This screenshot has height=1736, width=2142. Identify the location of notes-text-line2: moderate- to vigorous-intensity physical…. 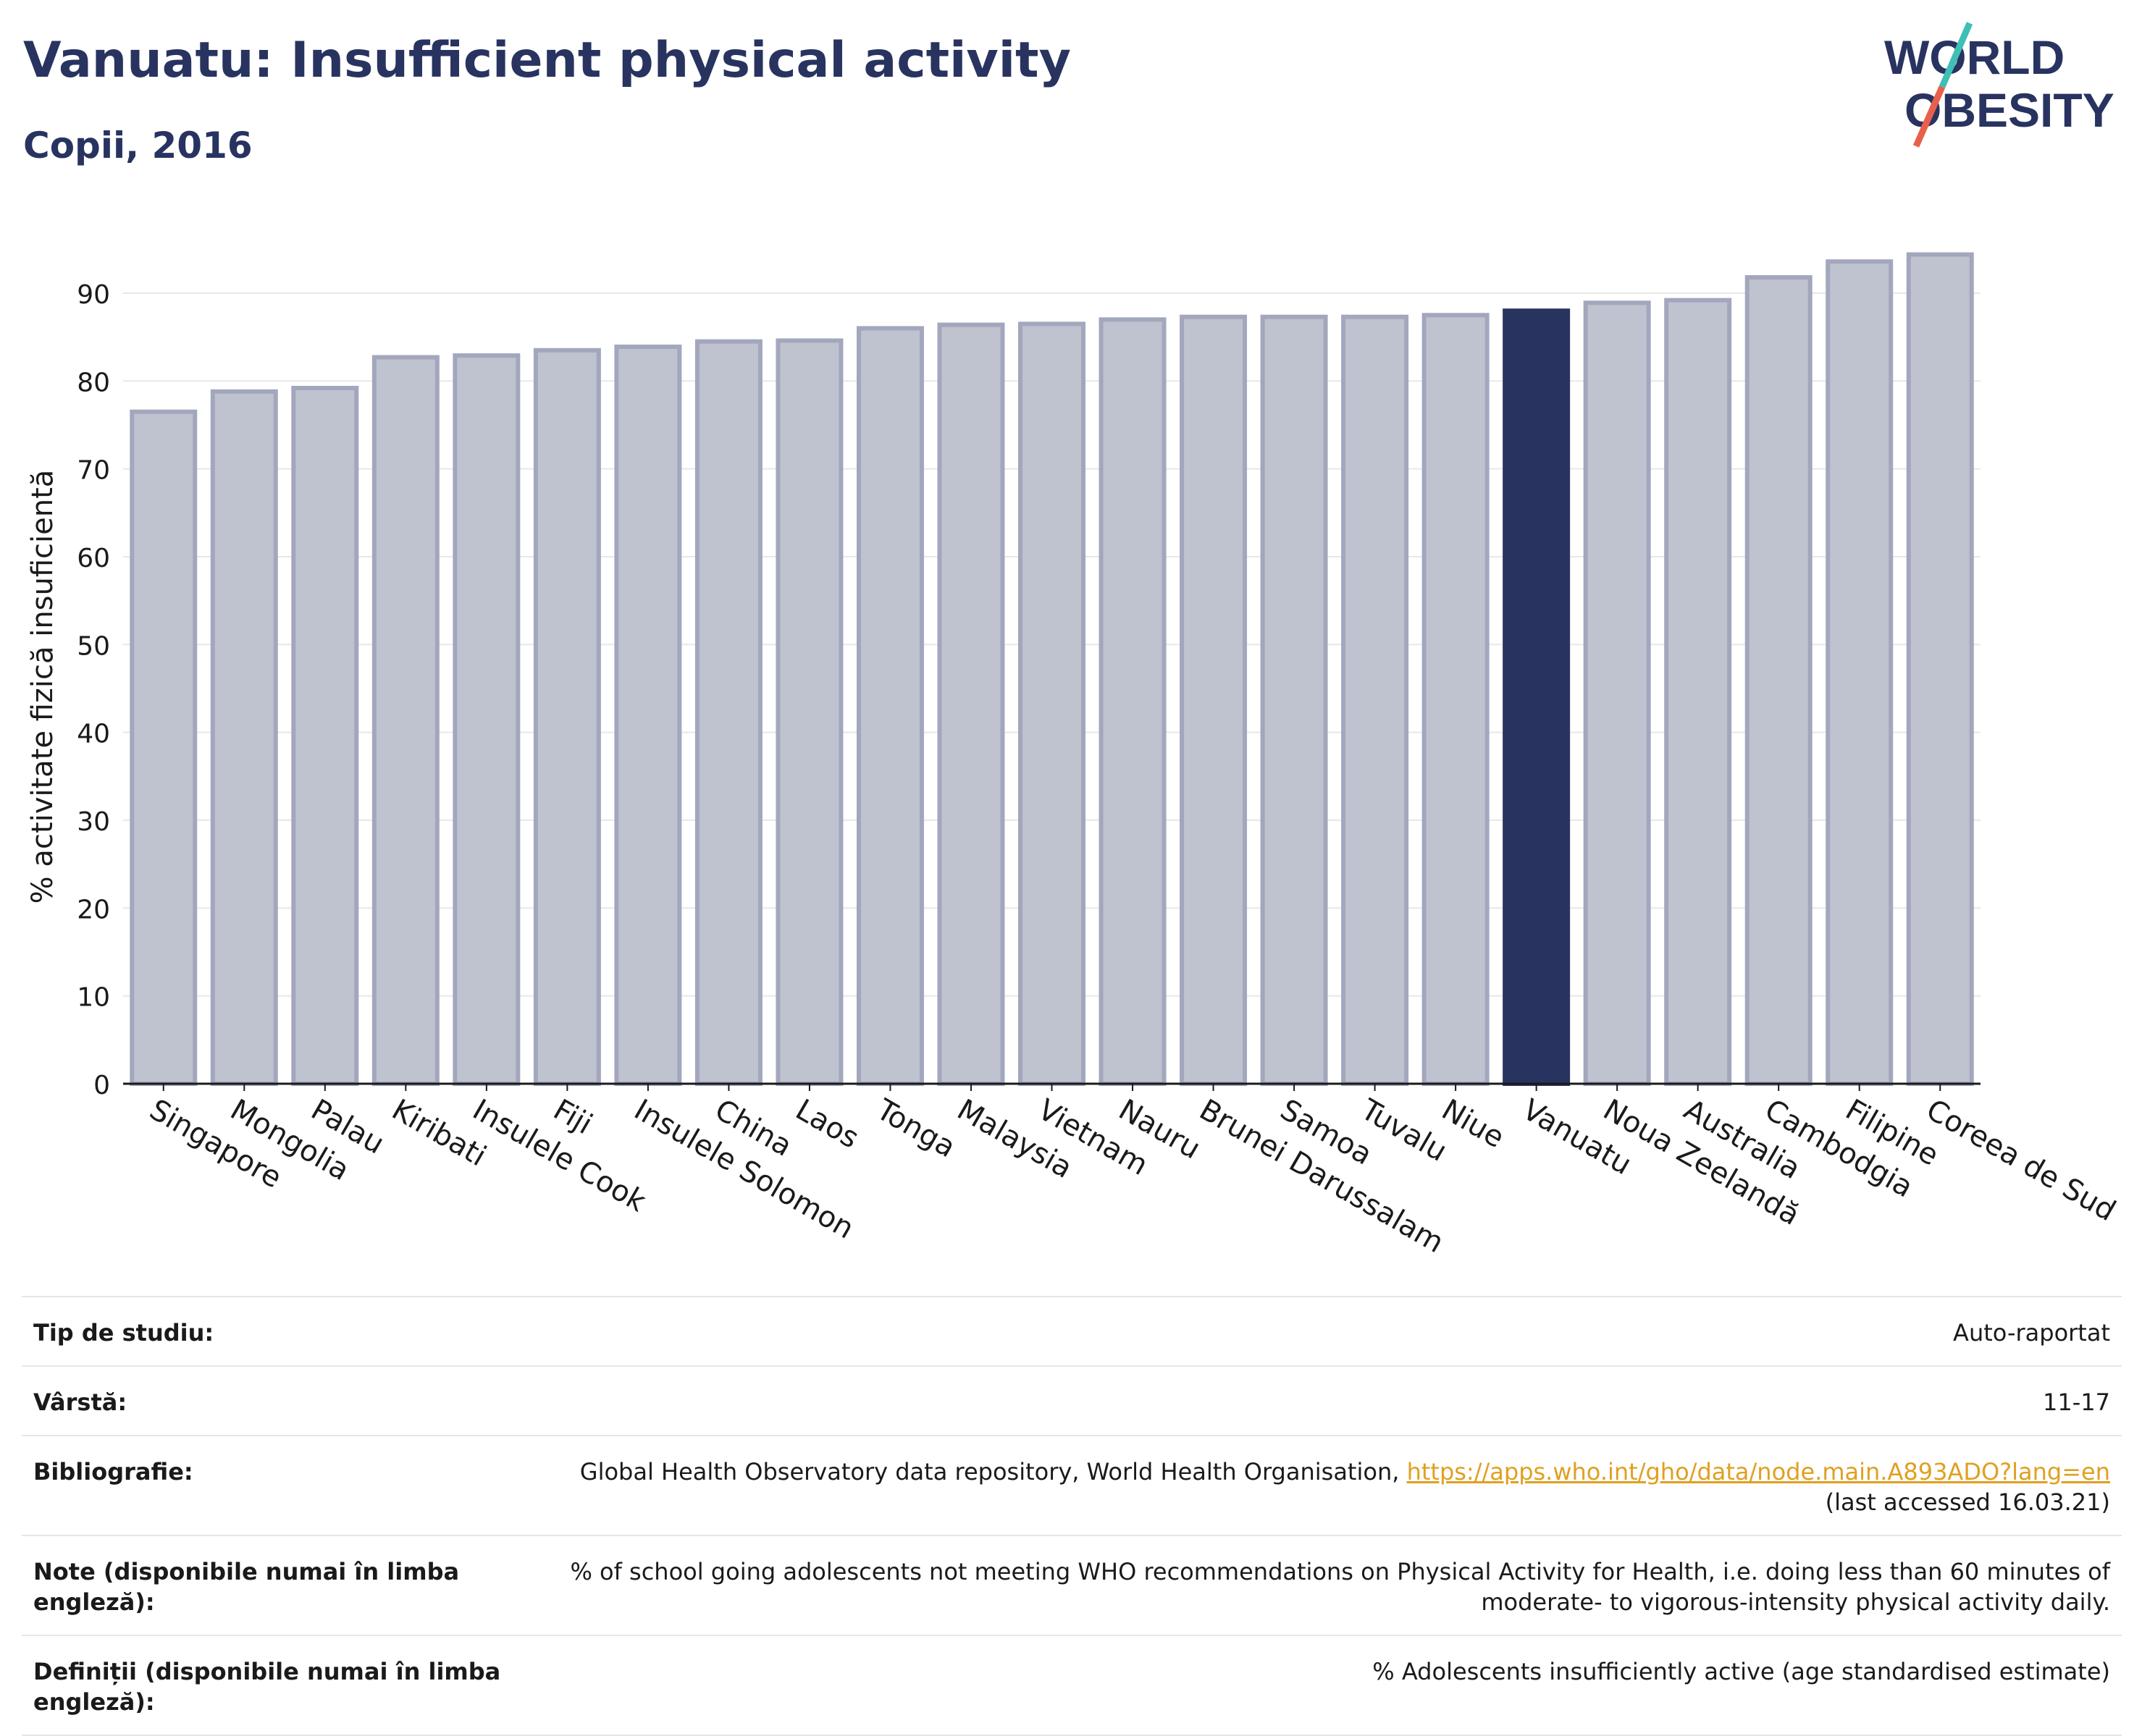
(1795, 1602).